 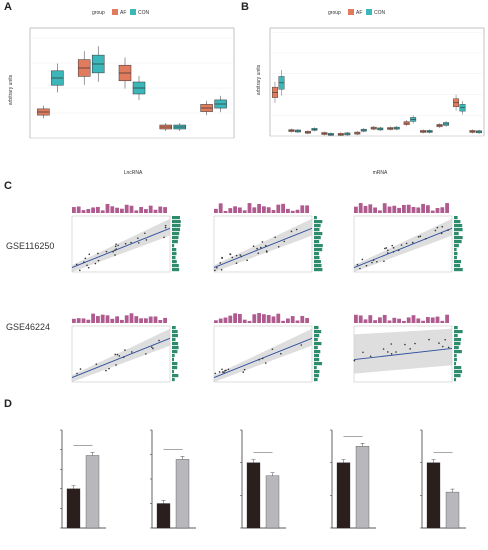 What do you see at coordinates (11, 89) in the screenshot?
I see `panel-a-ylabel: arbitrary units` at bounding box center [11, 89].